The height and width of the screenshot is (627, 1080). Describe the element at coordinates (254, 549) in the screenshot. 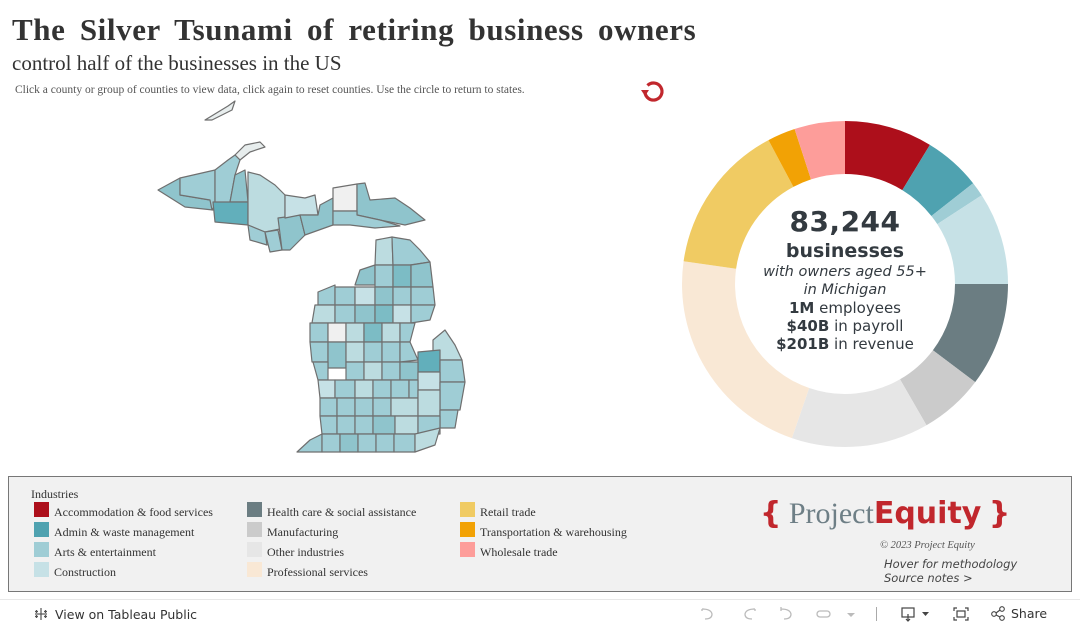

I see `swatch-other` at that location.